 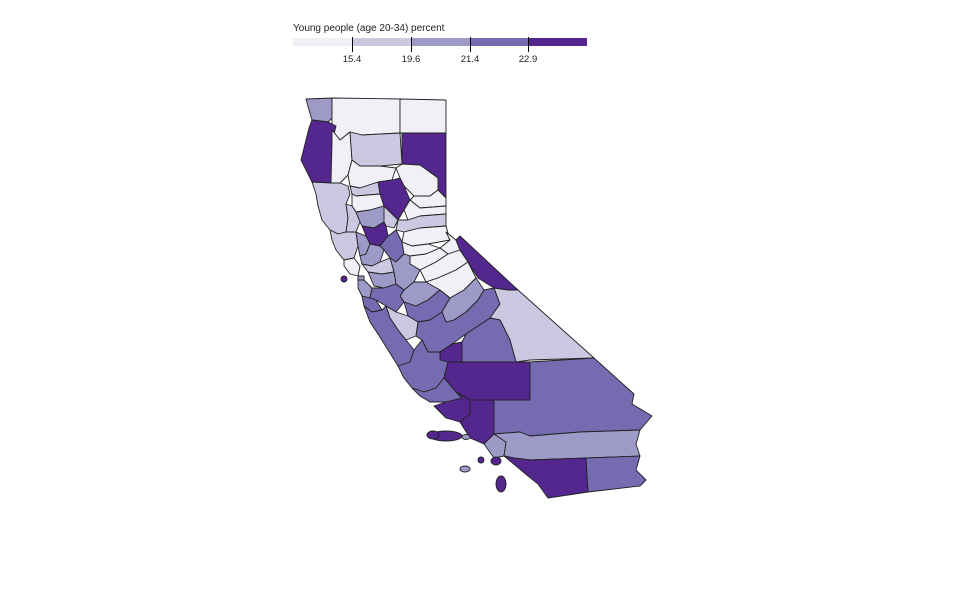 What do you see at coordinates (361, 278) in the screenshot?
I see `county-san-francisco` at bounding box center [361, 278].